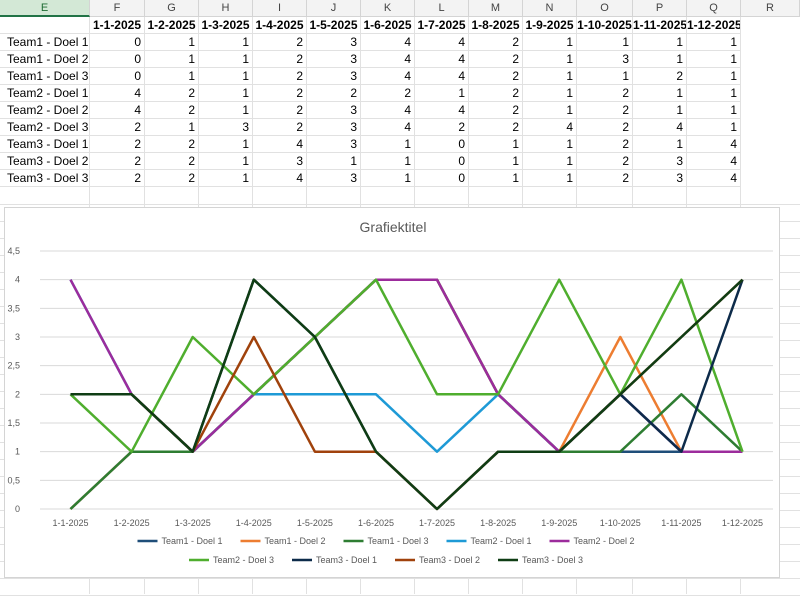 This screenshot has height=596, width=800. I want to click on date-header-cell: 1-8-2025, so click(496, 25).